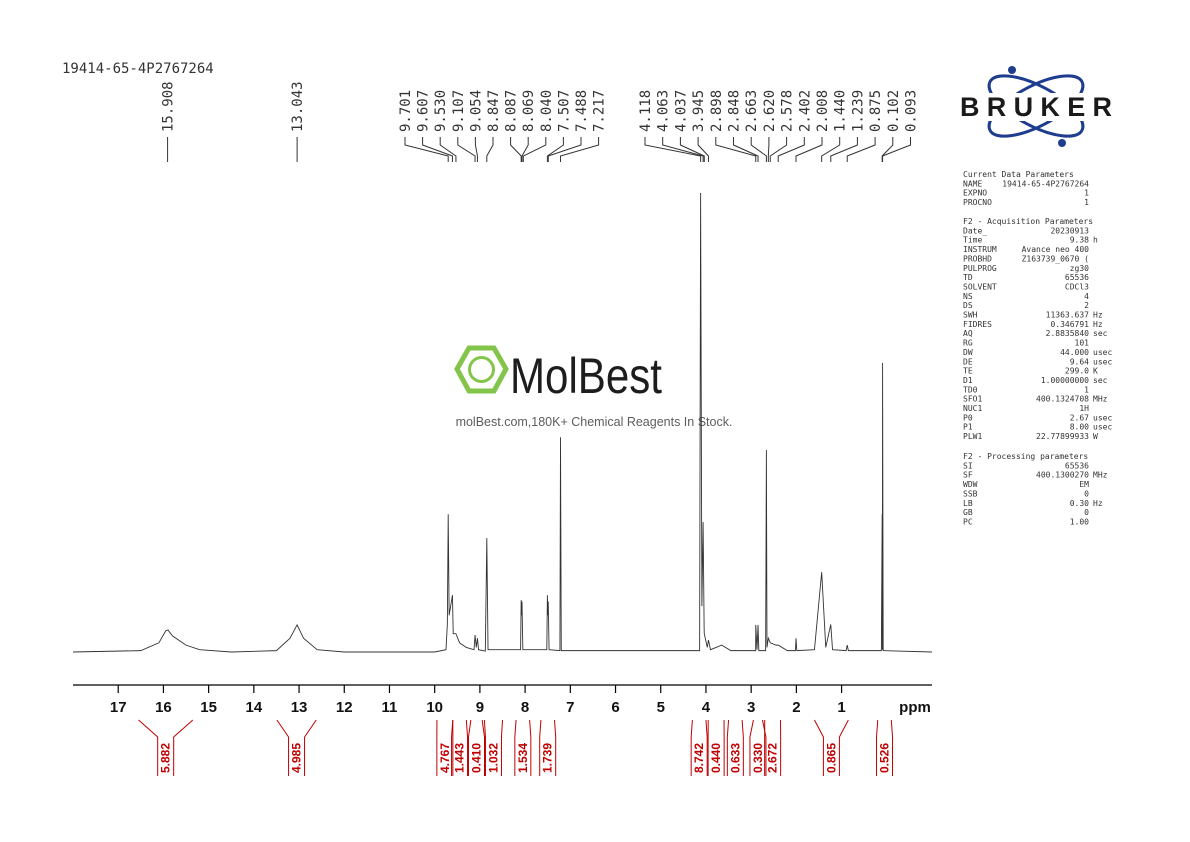 The width and height of the screenshot is (1190, 842). What do you see at coordinates (1086, 493) in the screenshot?
I see `param-value: 0` at bounding box center [1086, 493].